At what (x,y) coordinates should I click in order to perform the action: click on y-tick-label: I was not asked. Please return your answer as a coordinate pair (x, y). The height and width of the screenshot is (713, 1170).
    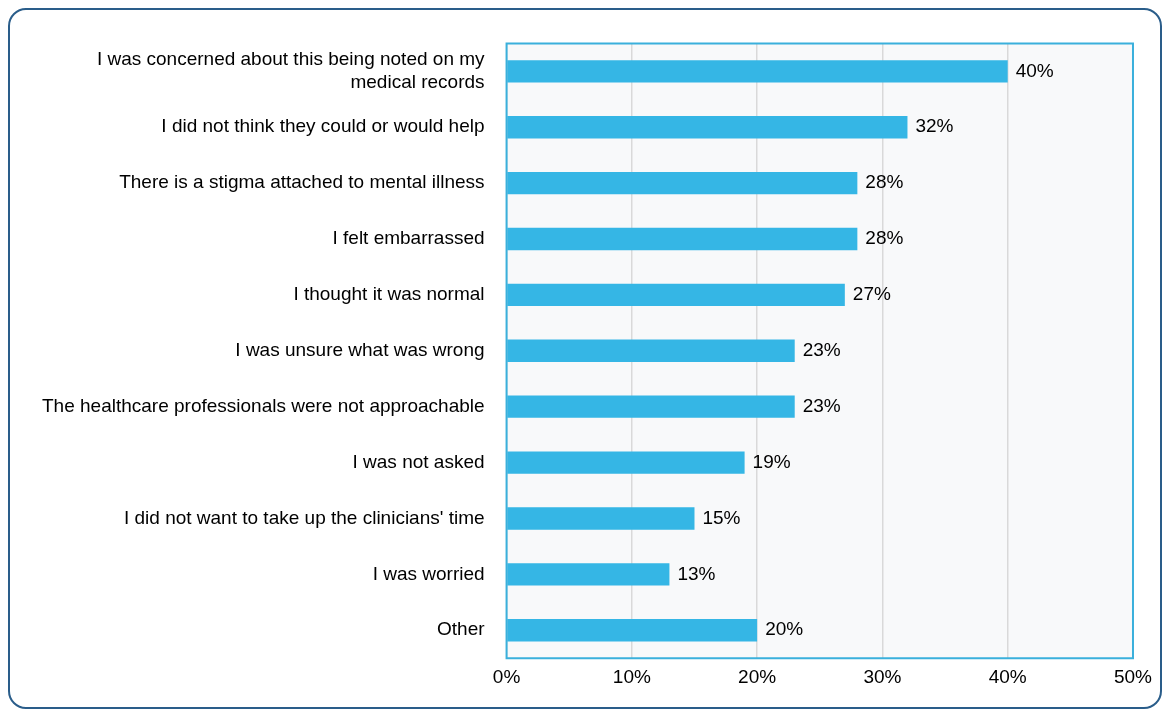
    Looking at the image, I should click on (418, 461).